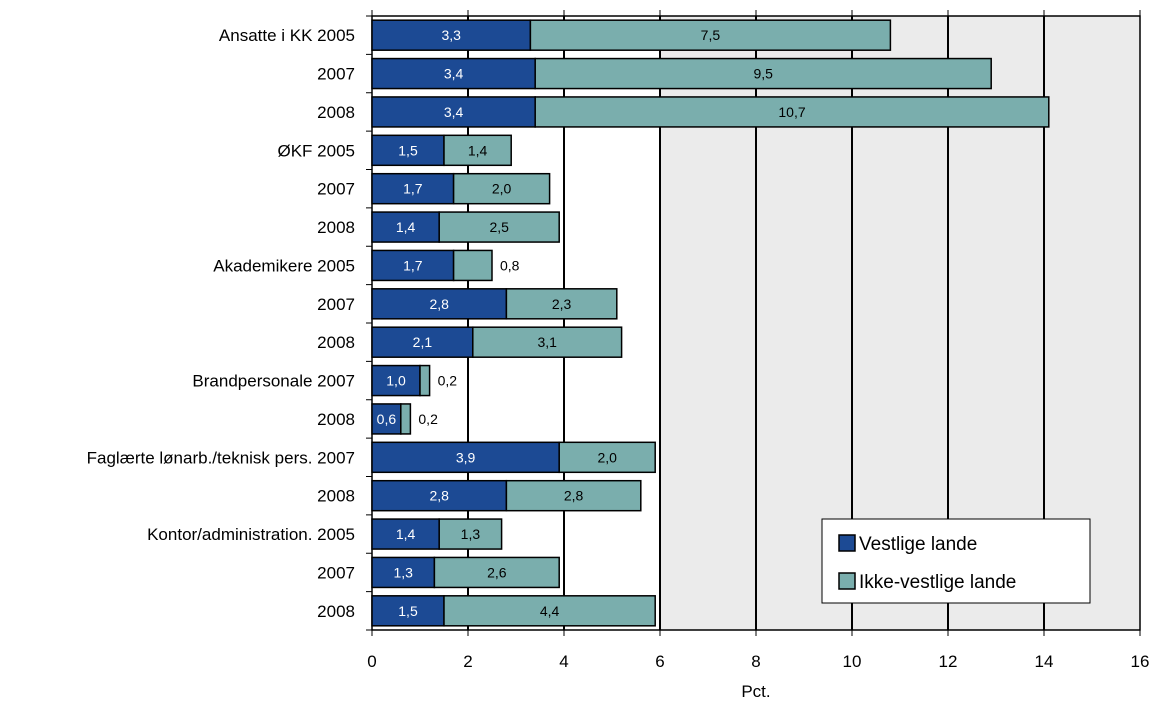 Image resolution: width=1155 pixels, height=702 pixels. I want to click on value-label-vestlige: 1,3, so click(403, 572).